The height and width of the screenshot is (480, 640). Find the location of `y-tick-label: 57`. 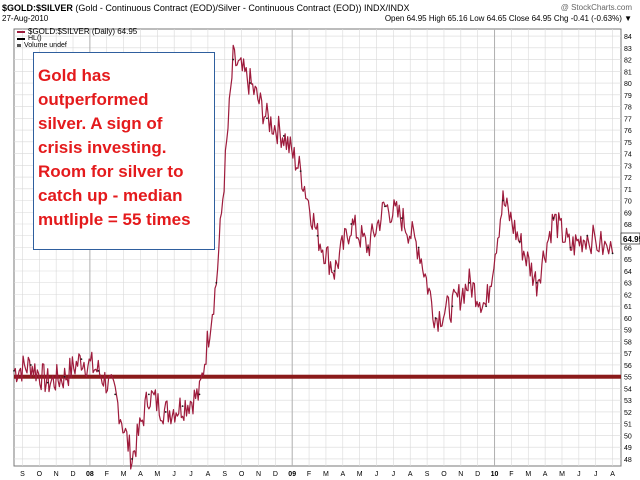

y-tick-label: 57 is located at coordinates (628, 354).